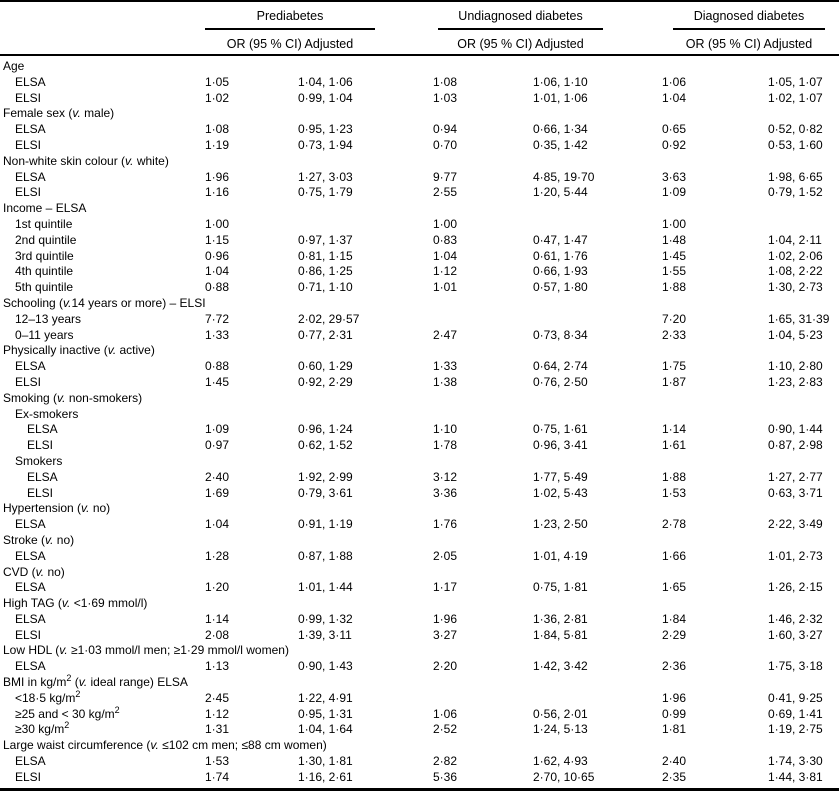 This screenshot has width=839, height=795. What do you see at coordinates (325, 176) in the screenshot?
I see `ci-value: 1·27, 3·03` at bounding box center [325, 176].